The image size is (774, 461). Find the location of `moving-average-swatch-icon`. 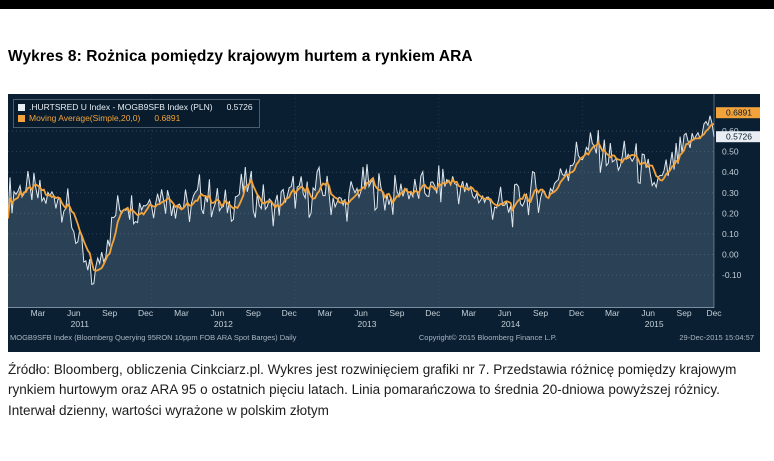

moving-average-swatch-icon is located at coordinates (21, 118).